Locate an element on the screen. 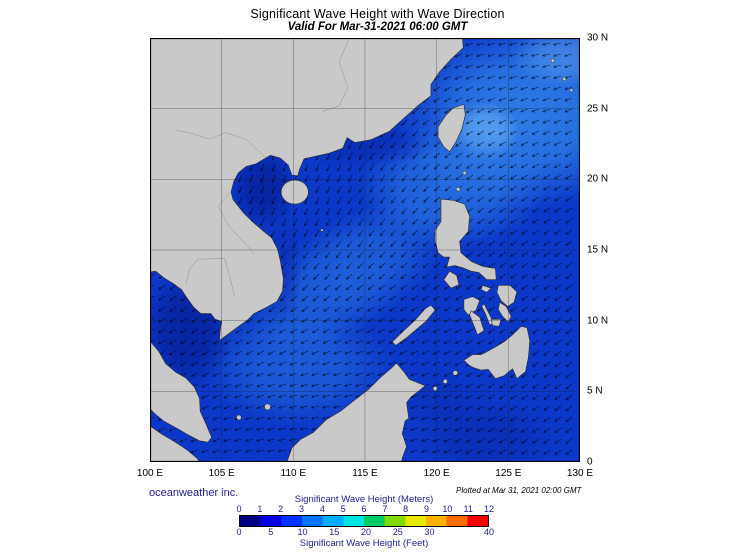 The height and width of the screenshot is (560, 755). credit-text: oceanweather inc. is located at coordinates (194, 493).